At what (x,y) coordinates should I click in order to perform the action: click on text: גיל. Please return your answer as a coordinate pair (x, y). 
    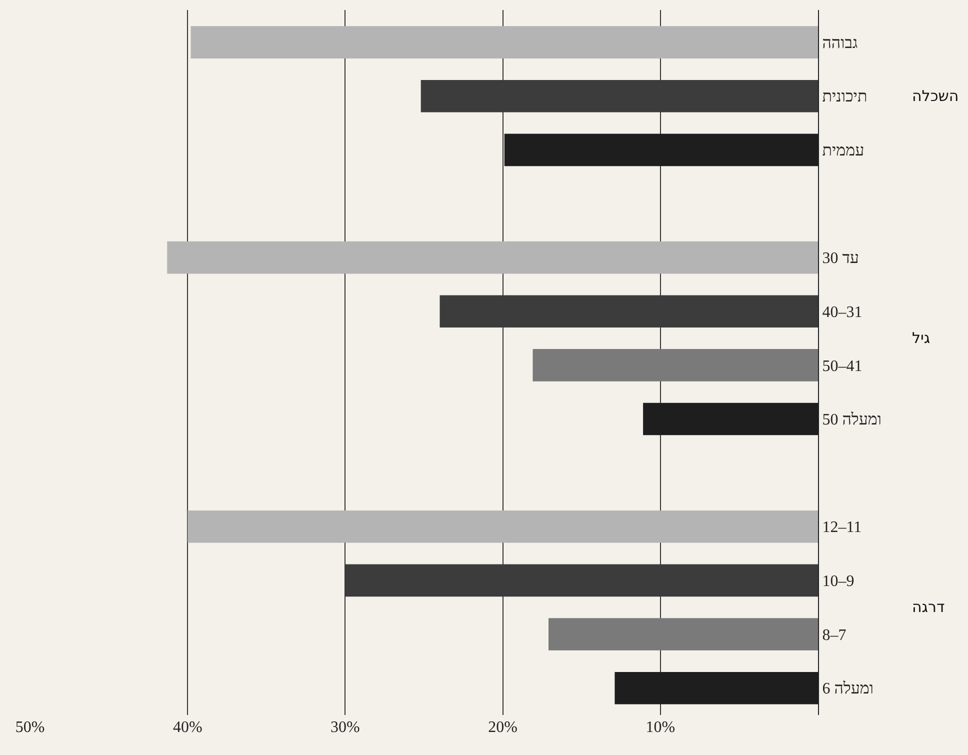
    Looking at the image, I should click on (921, 338).